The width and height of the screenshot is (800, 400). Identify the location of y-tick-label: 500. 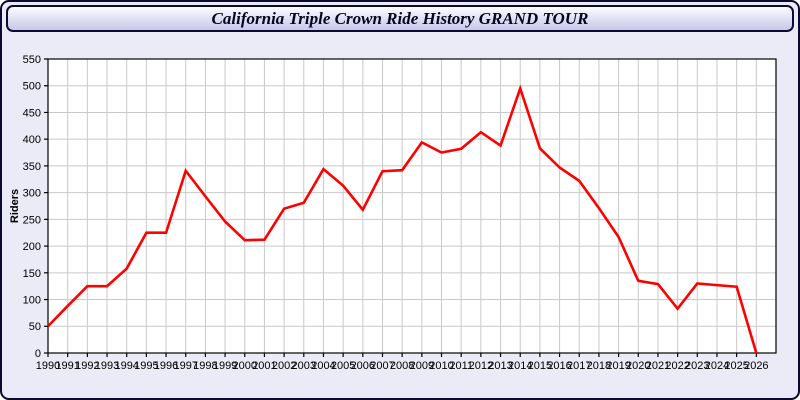
(32, 87).